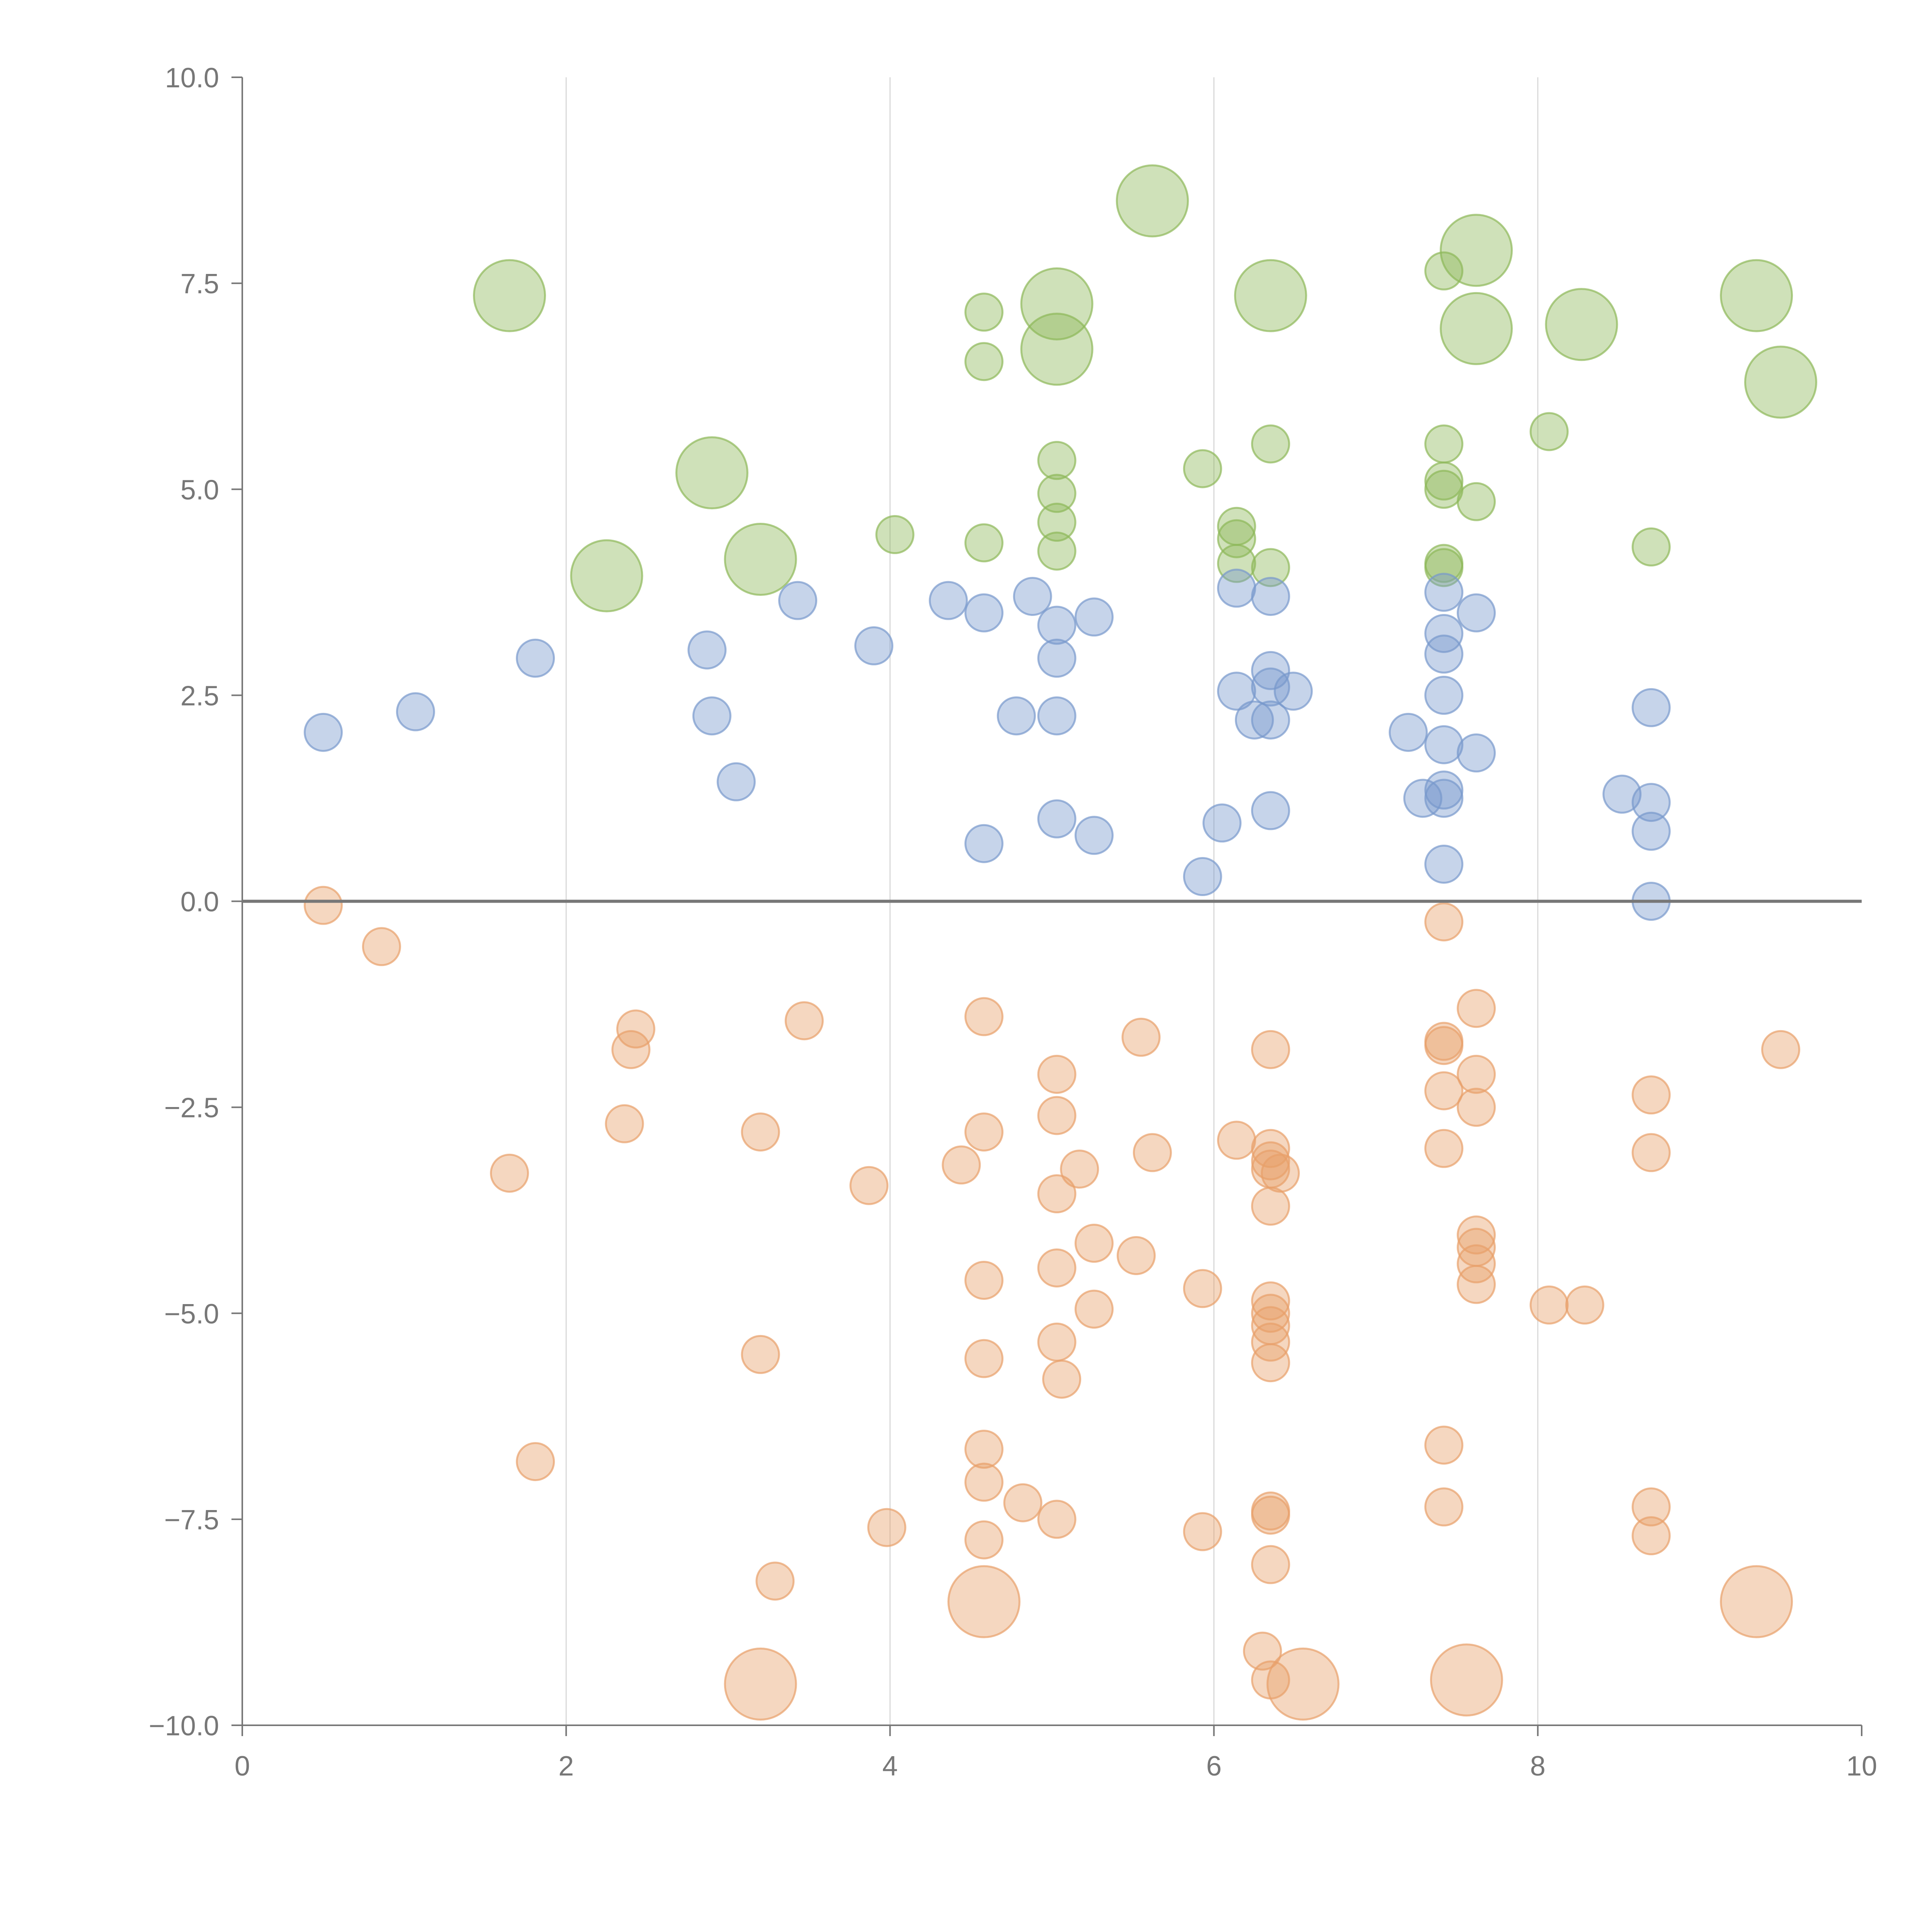  I want to click on y-tick-label: 2.5, so click(200, 695).